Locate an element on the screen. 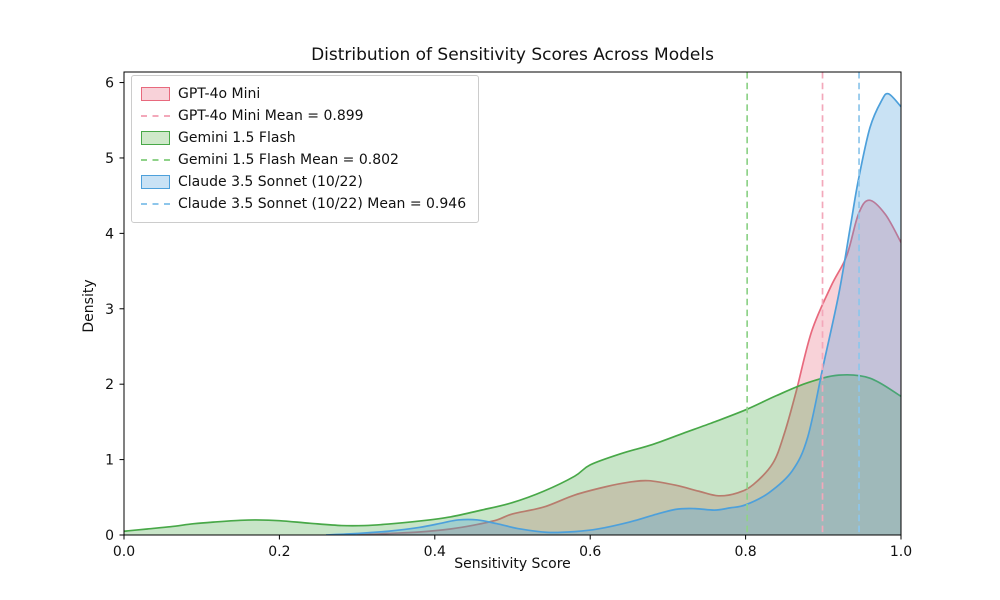 The height and width of the screenshot is (600, 1000). y-tick-label: 5 is located at coordinates (109, 159).